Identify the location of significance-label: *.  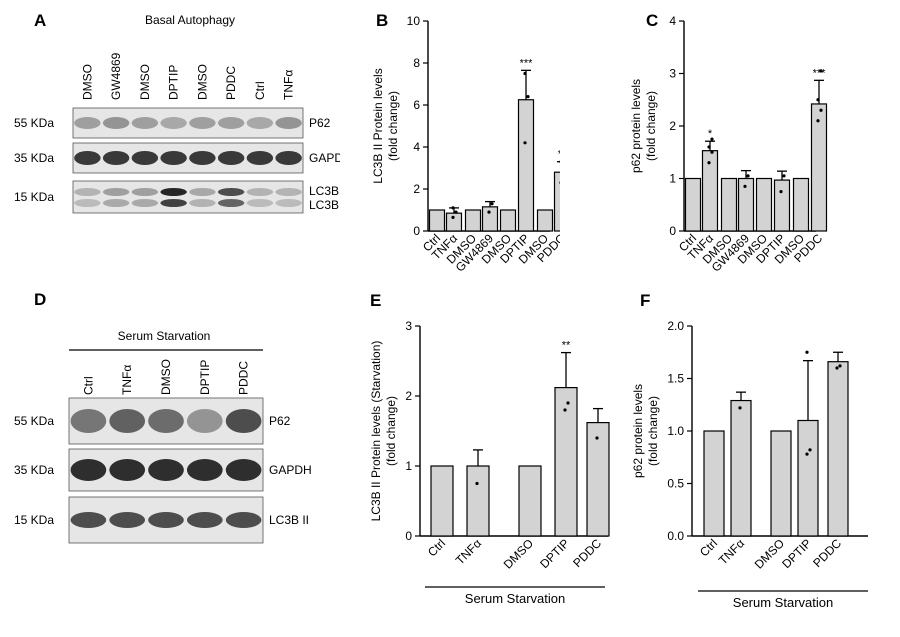
(710, 134).